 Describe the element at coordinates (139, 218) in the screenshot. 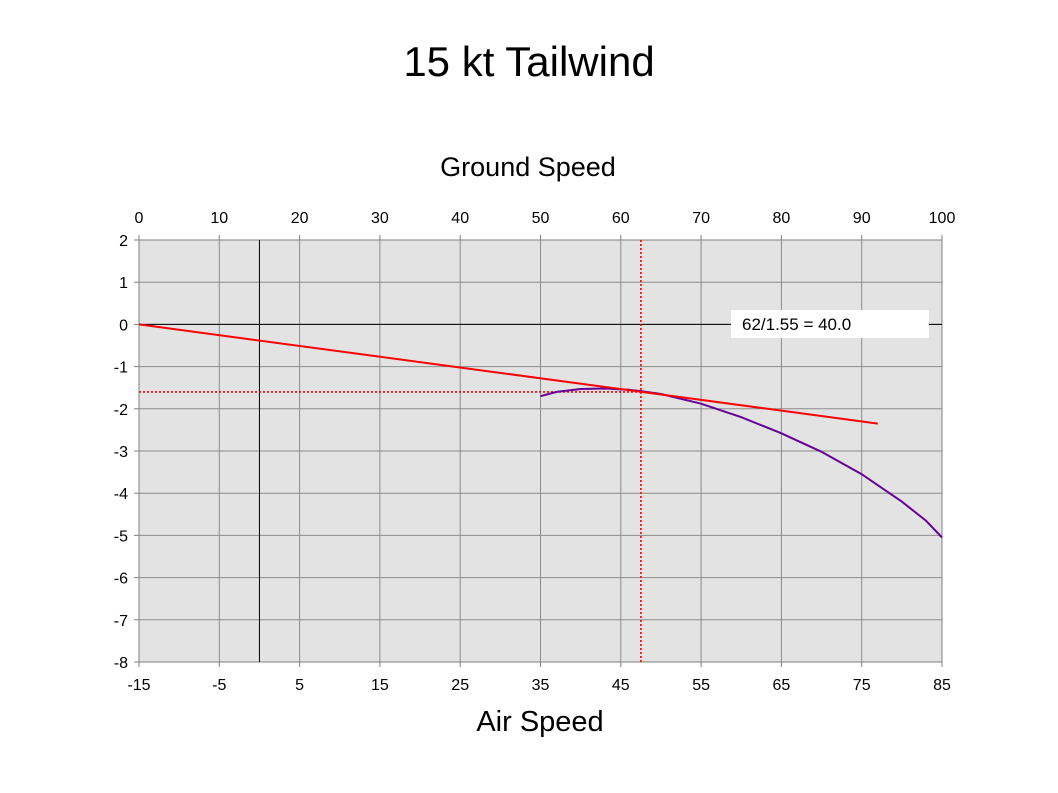

I see `top-tick-label: 0` at that location.